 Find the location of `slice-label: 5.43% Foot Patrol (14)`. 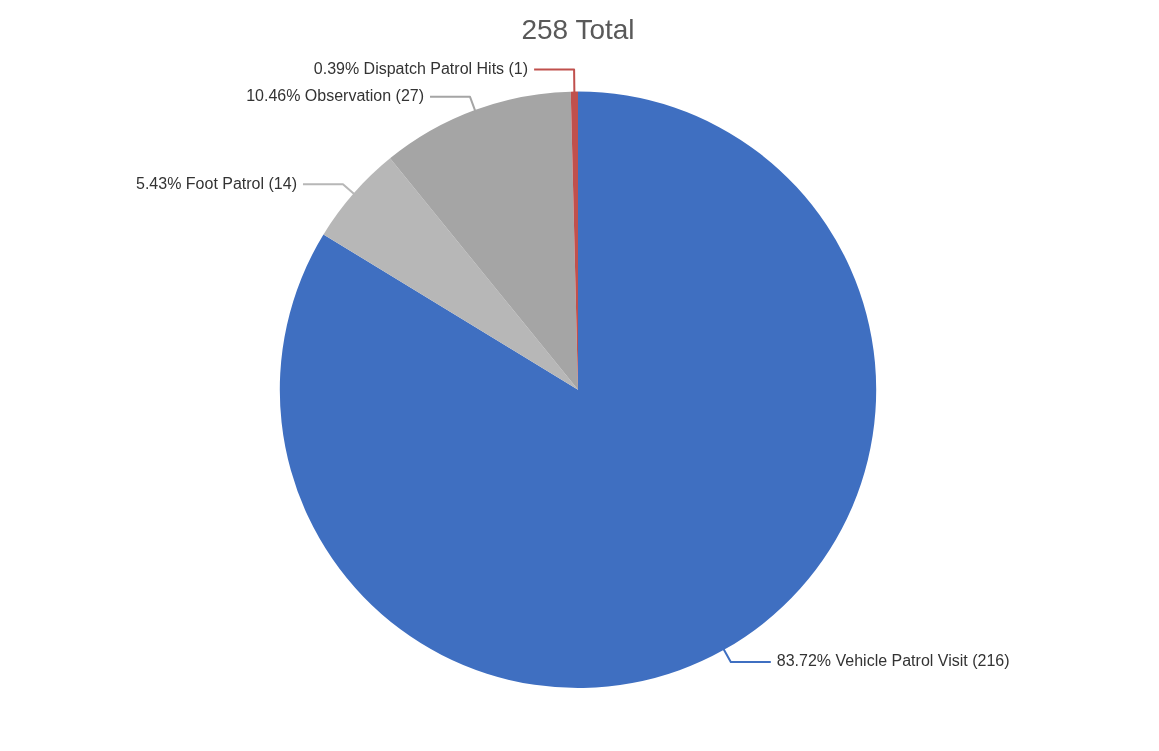

slice-label: 5.43% Foot Patrol (14) is located at coordinates (216, 183).